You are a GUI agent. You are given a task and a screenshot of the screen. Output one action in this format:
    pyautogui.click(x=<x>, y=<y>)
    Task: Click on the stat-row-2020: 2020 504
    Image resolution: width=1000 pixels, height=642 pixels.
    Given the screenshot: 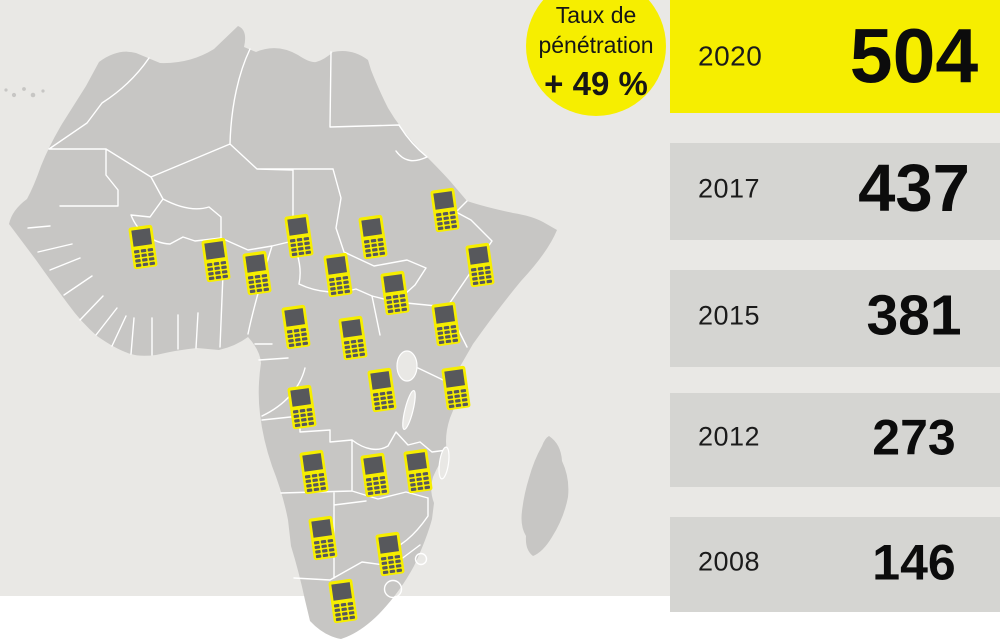 What is the action you would take?
    pyautogui.click(x=835, y=56)
    